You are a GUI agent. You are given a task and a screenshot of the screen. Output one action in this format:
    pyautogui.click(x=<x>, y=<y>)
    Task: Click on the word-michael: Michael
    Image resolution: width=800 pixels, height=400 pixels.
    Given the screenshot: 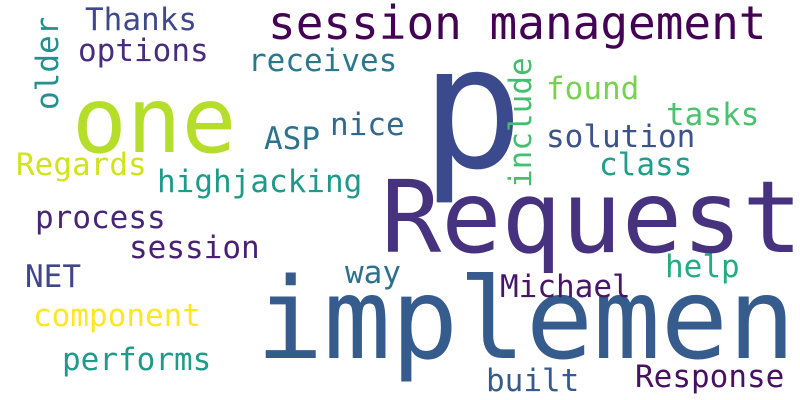 What is the action you would take?
    pyautogui.click(x=565, y=287)
    